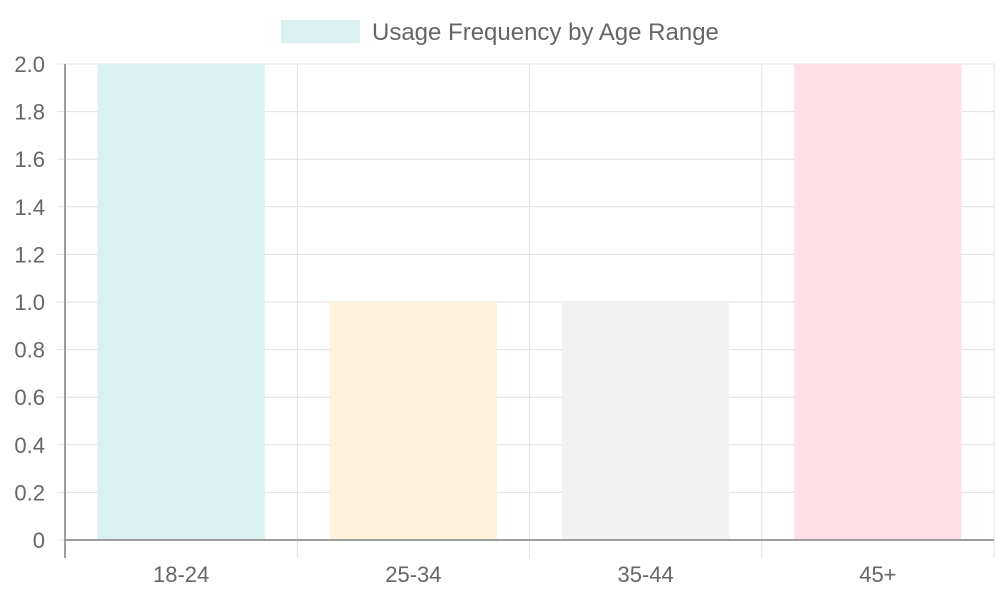 The height and width of the screenshot is (600, 1000). What do you see at coordinates (29, 397) in the screenshot?
I see `y-tick-label: 0.6` at bounding box center [29, 397].